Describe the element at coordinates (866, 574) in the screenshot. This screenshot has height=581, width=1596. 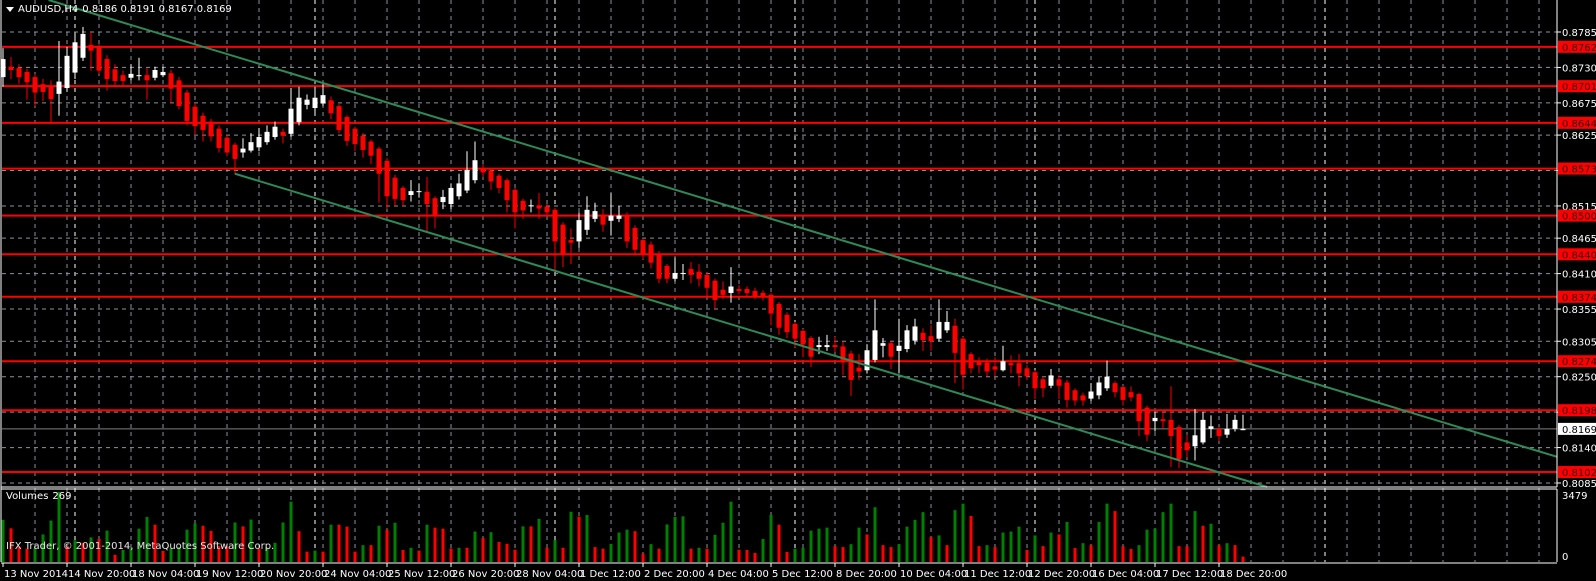
I see `time-label: 8 Dec 20:00` at that location.